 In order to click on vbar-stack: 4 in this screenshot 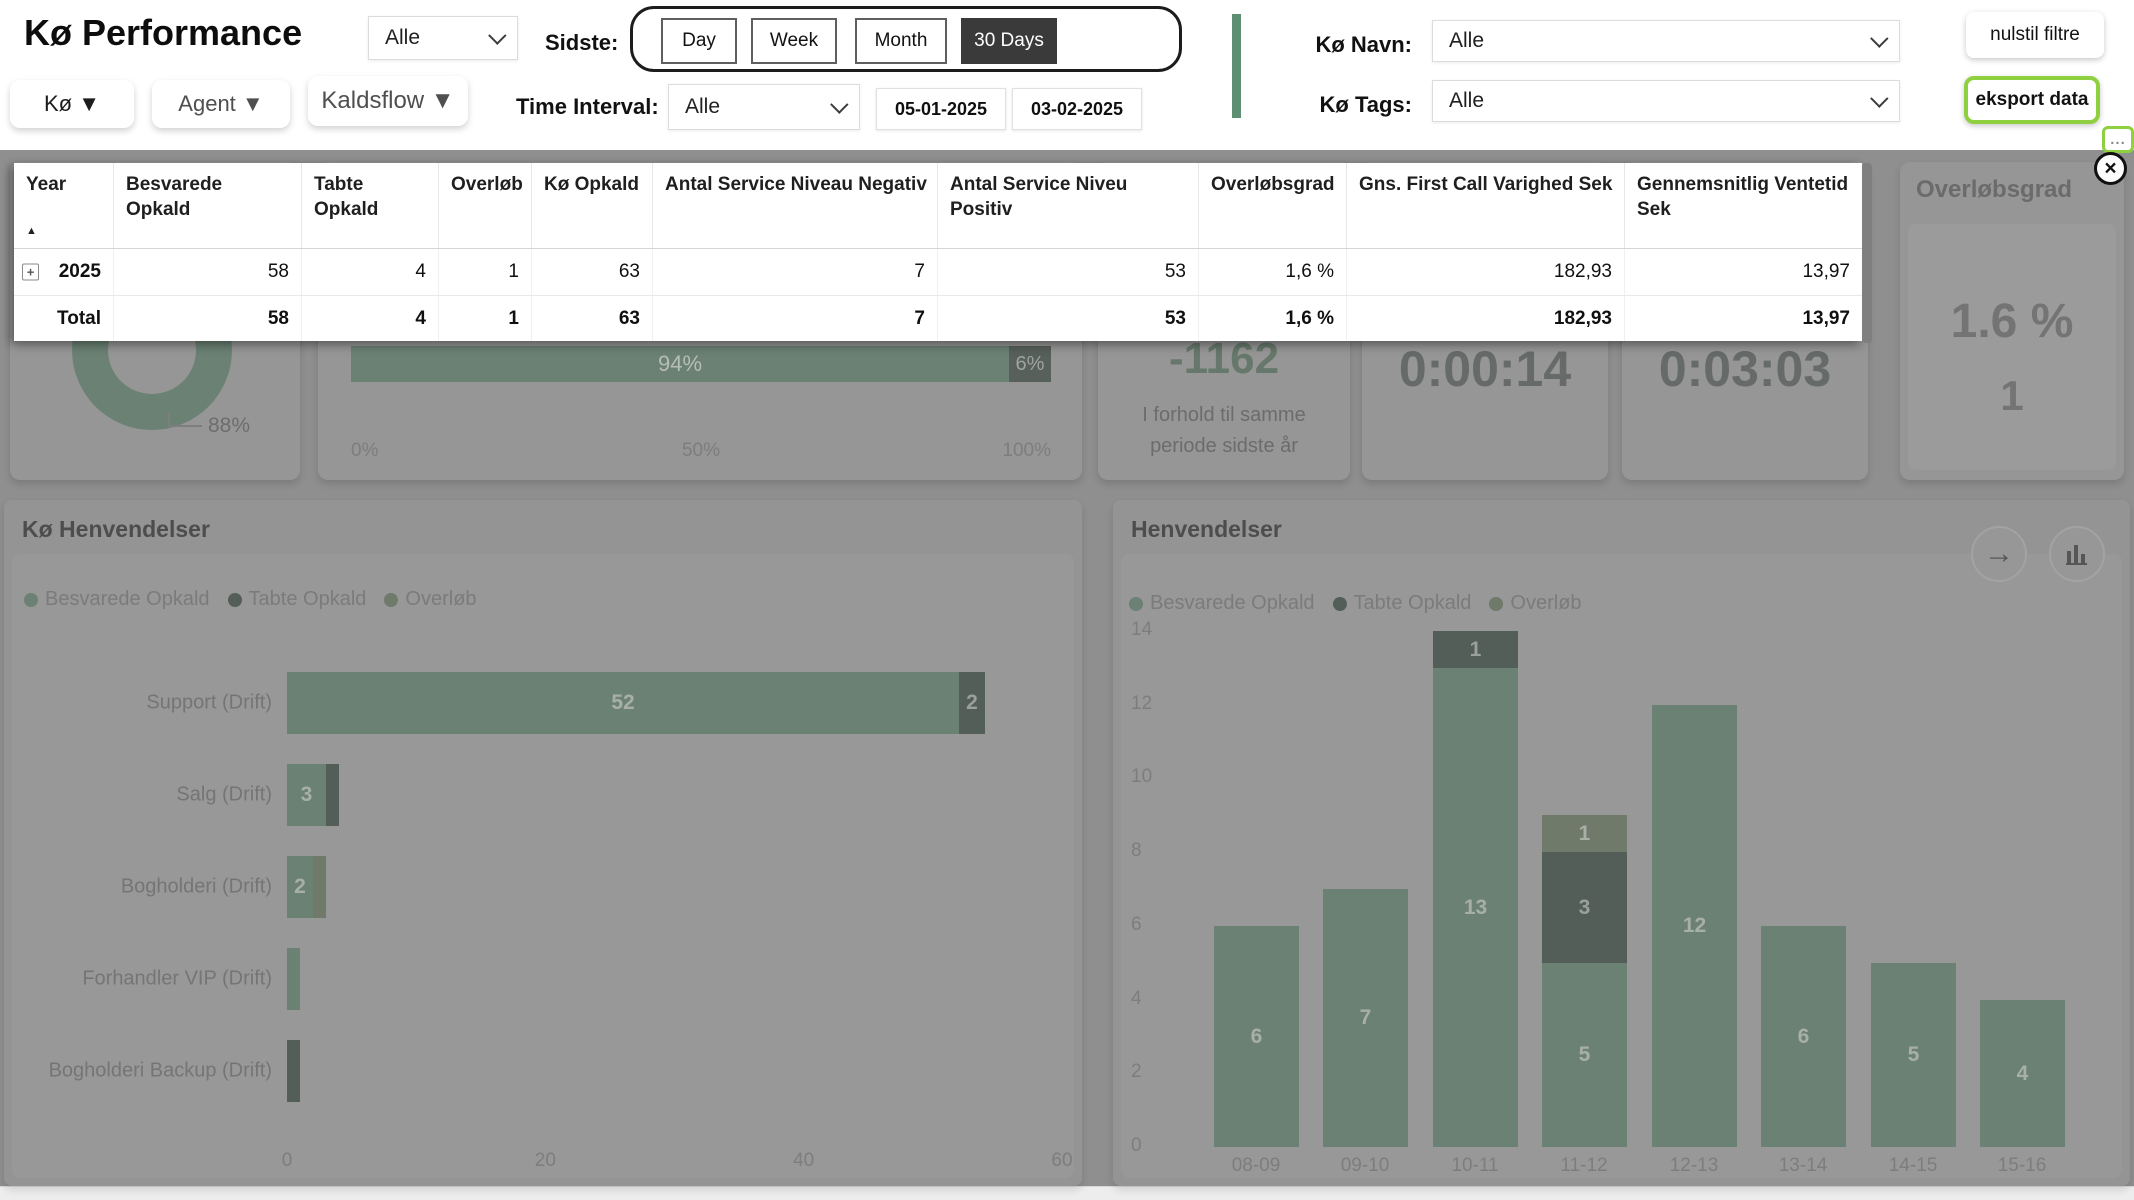, I will do `click(2022, 1073)`.